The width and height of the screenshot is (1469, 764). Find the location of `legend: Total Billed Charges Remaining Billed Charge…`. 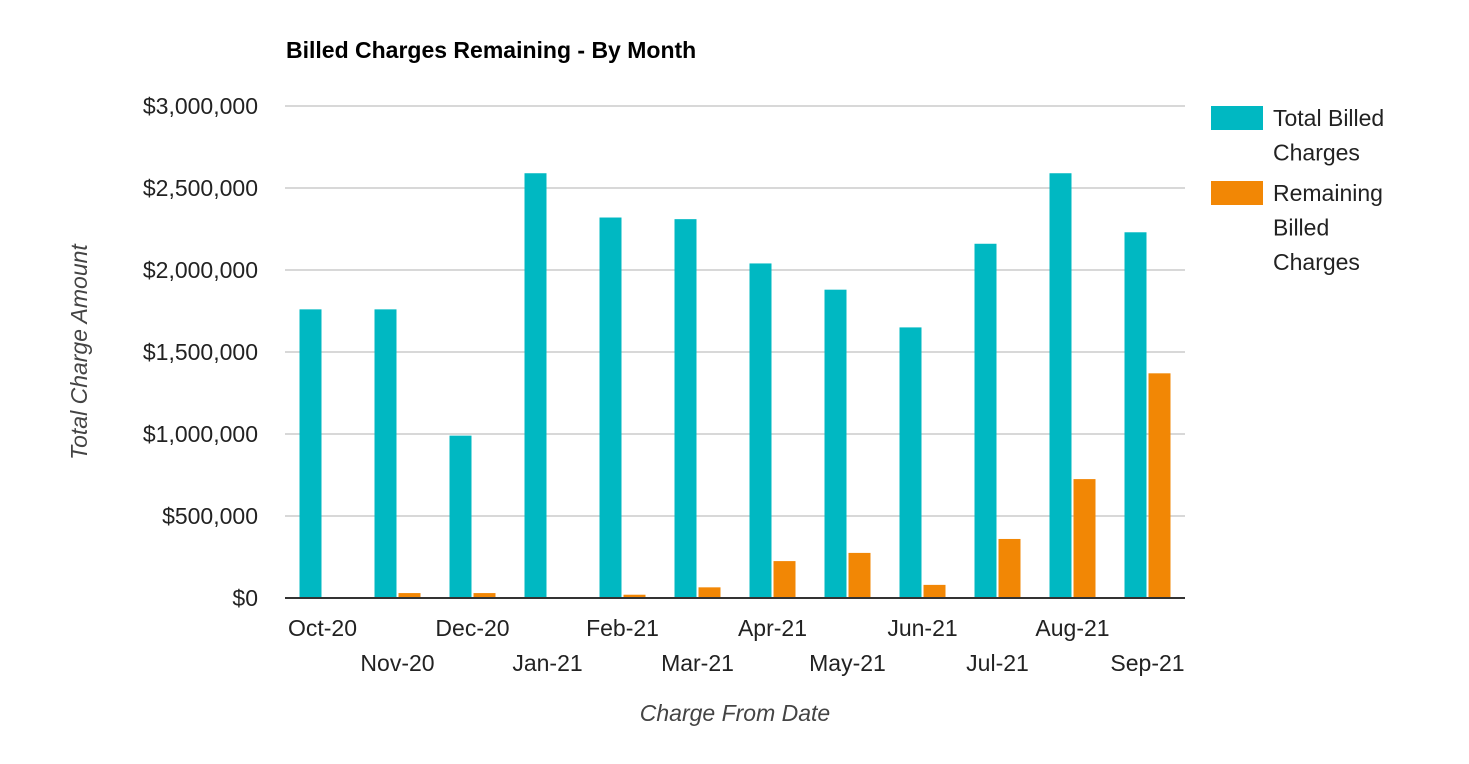

legend: Total Billed Charges Remaining Billed Charge… is located at coordinates (1297, 190).